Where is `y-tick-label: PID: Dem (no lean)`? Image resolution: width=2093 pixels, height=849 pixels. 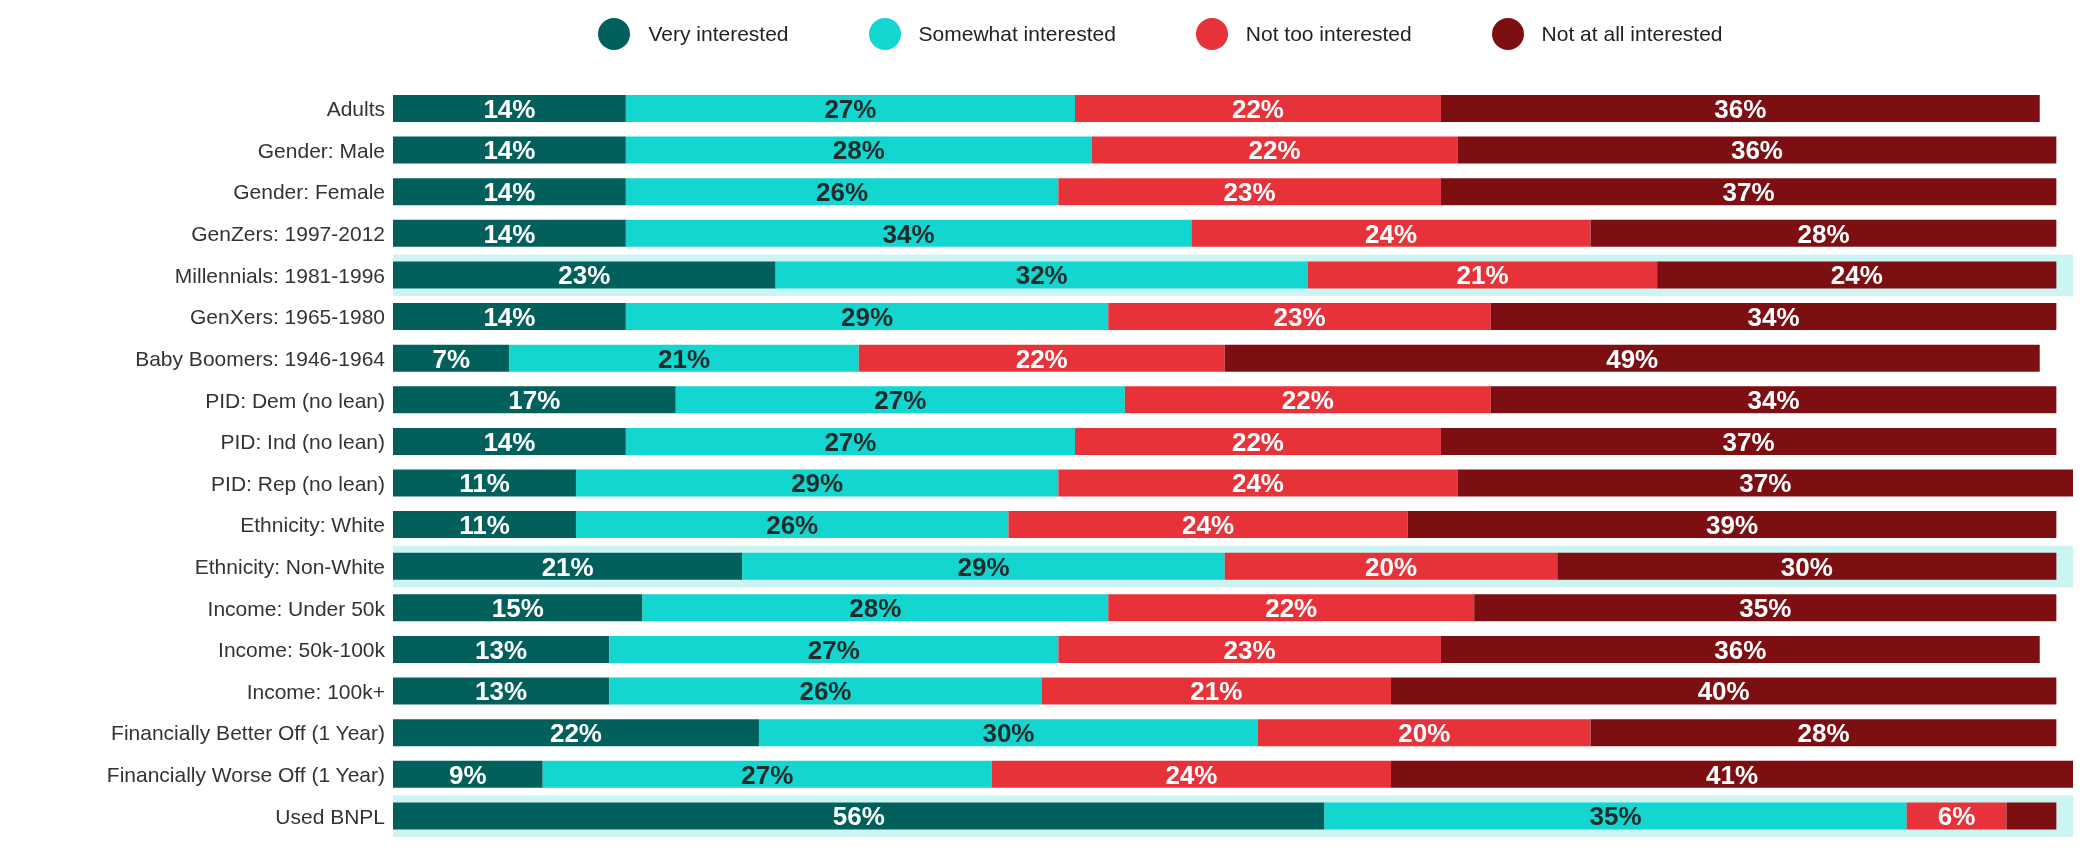 y-tick-label: PID: Dem (no lean) is located at coordinates (295, 400).